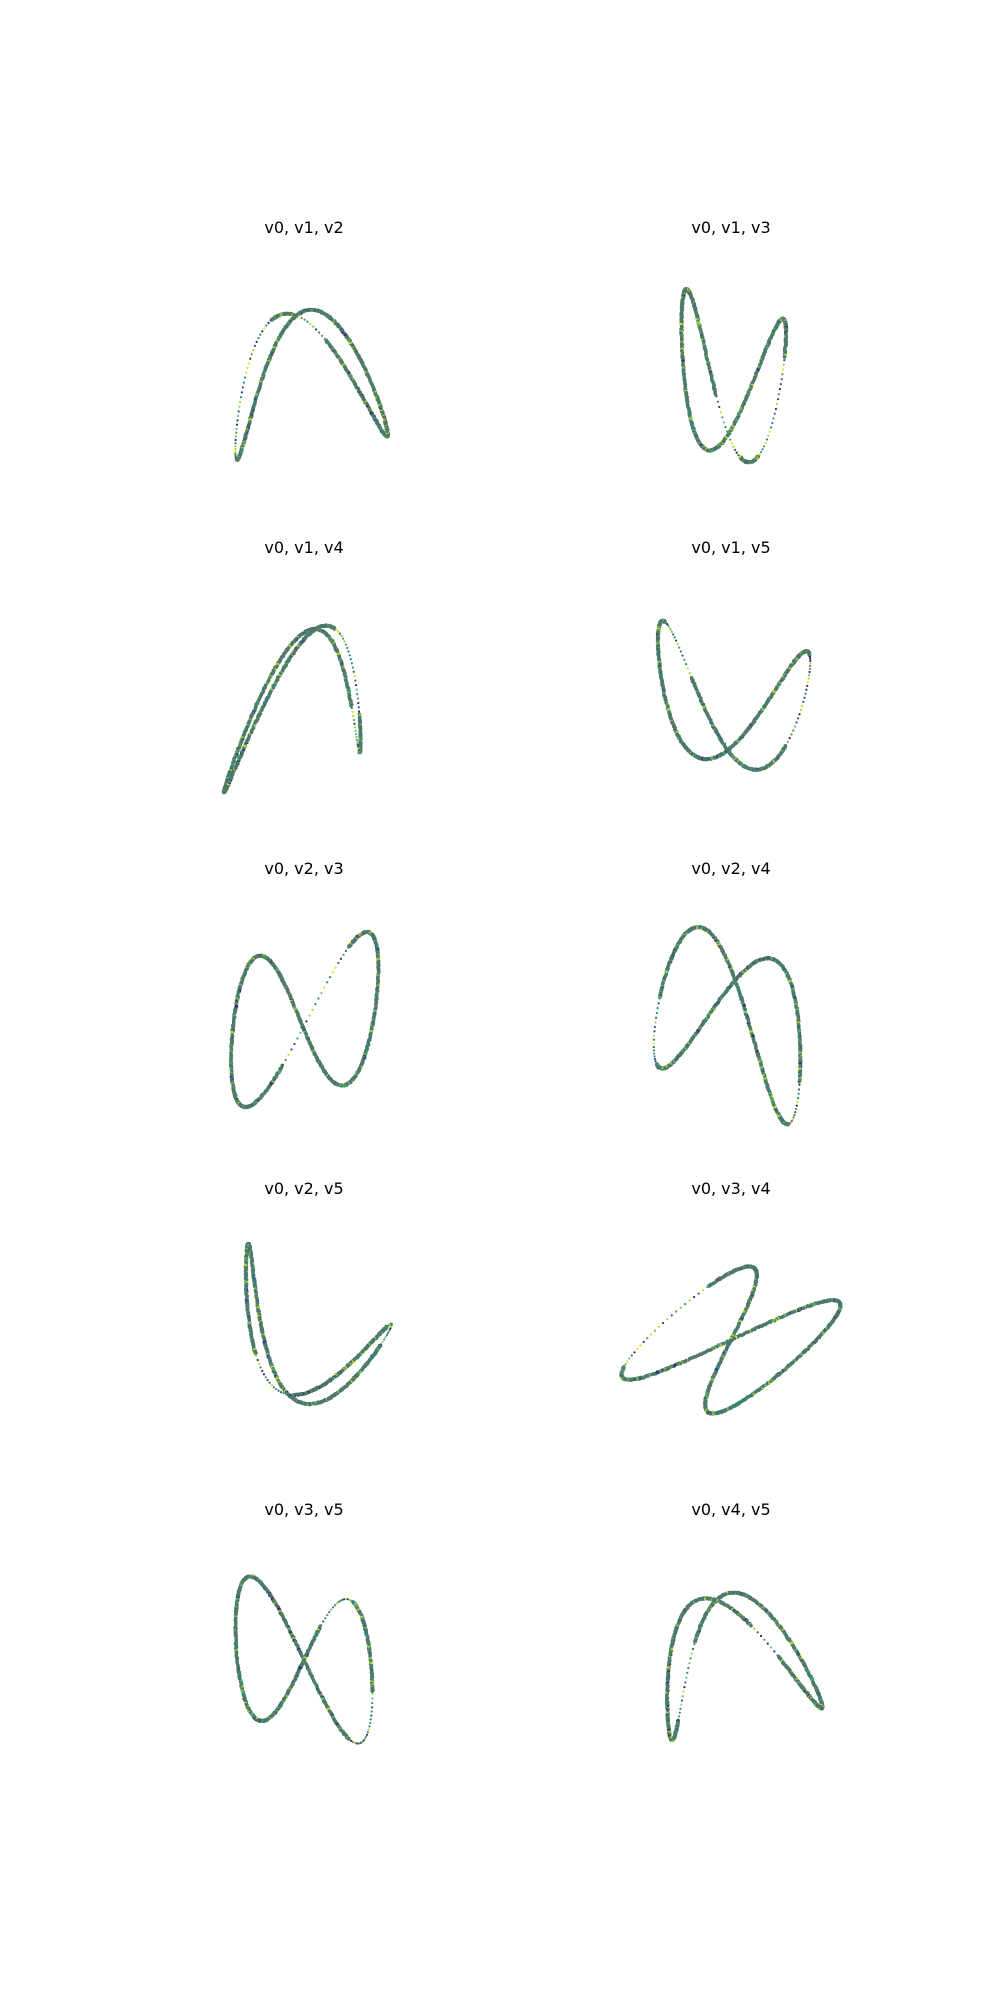  What do you see at coordinates (312, 340) in the screenshot?
I see `panel-v0-v1-v2: v0, v1, v2` at bounding box center [312, 340].